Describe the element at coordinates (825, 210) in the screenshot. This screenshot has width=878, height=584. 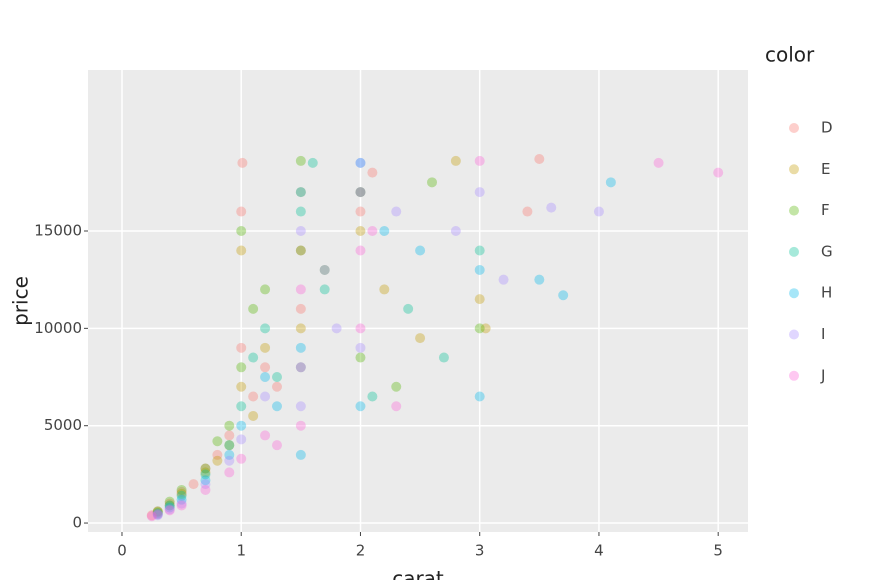
I see `legend-label: F` at that location.